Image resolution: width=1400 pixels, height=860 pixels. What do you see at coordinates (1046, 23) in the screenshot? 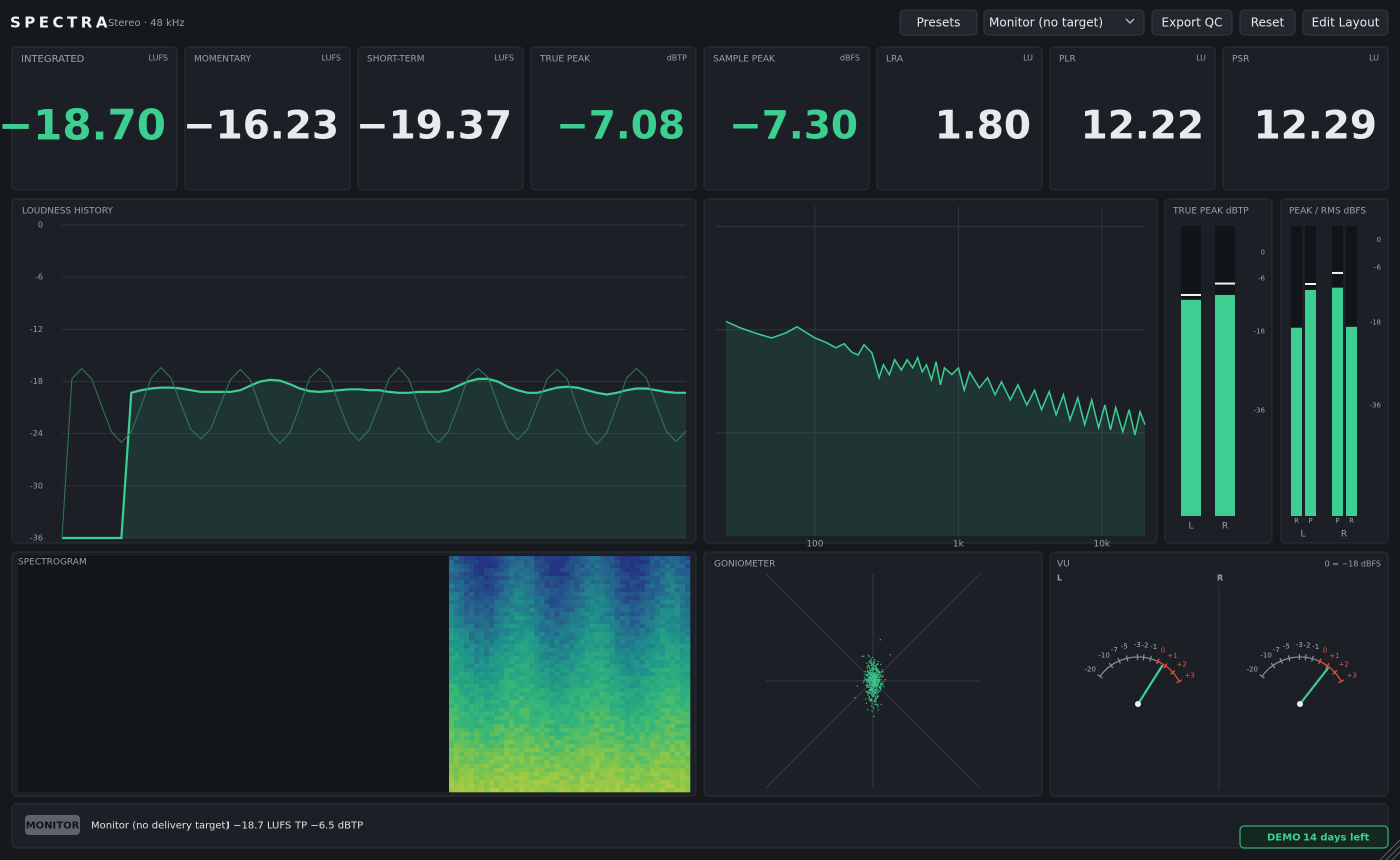
I see `select-text: Monitor (no target)` at bounding box center [1046, 23].